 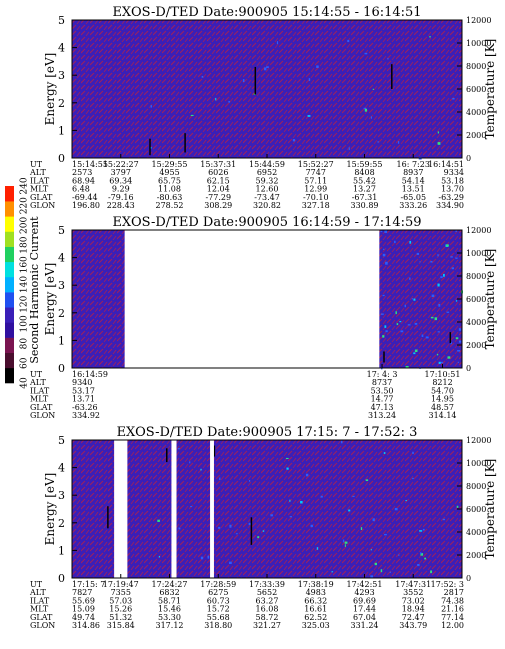 What do you see at coordinates (365, 625) in the screenshot?
I see `orbit-cell: 331.24` at bounding box center [365, 625].